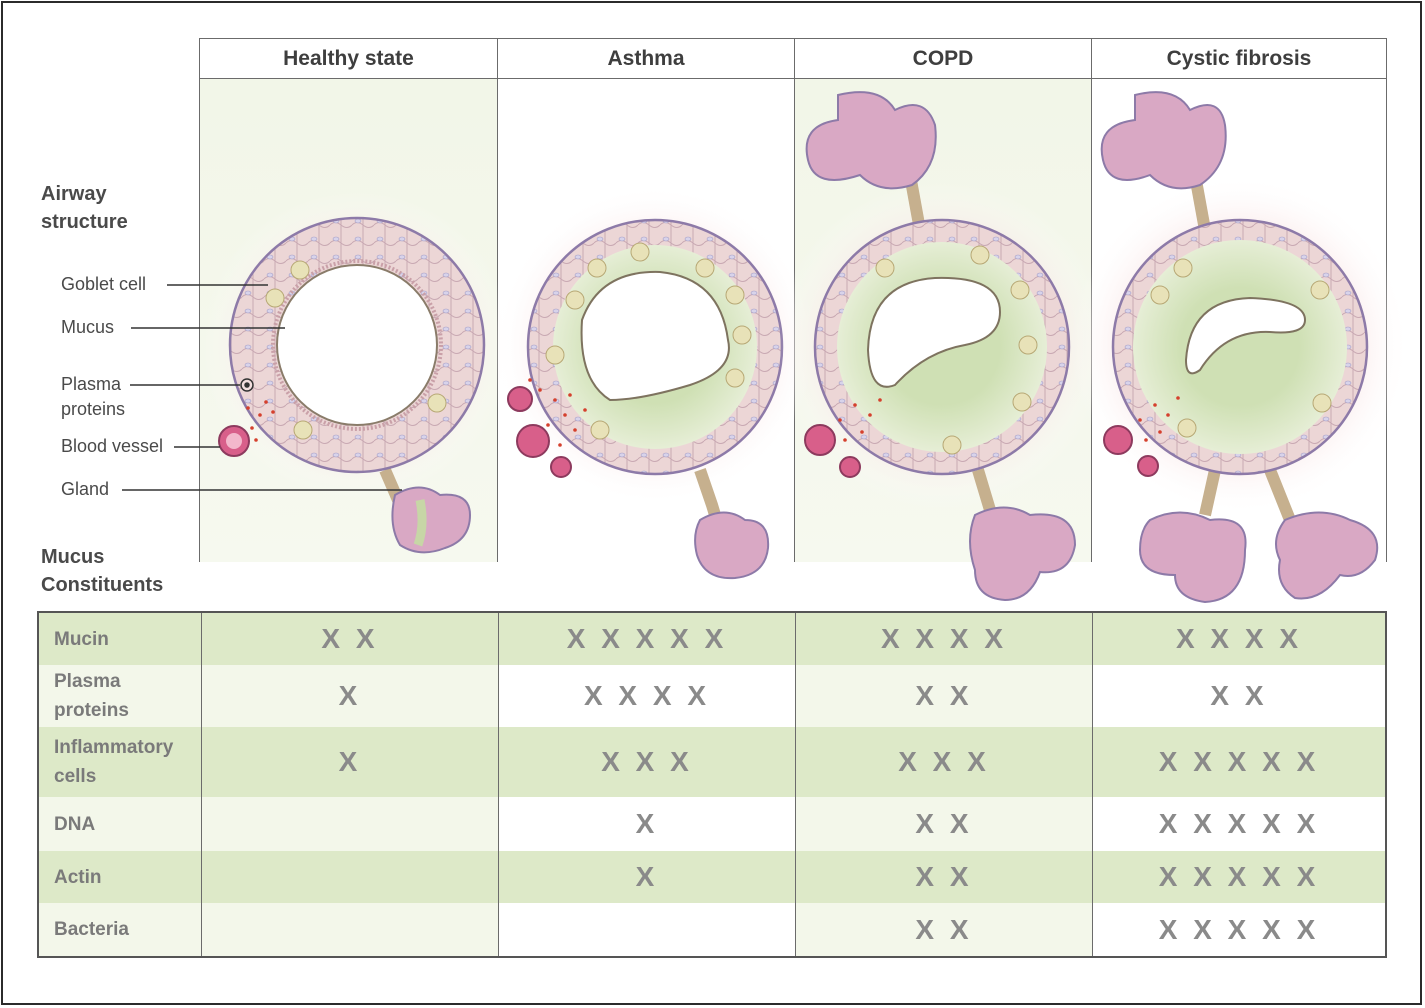 This screenshot has height=1008, width=1425. What do you see at coordinates (943, 58) in the screenshot?
I see `column-header-copd: COPD` at bounding box center [943, 58].